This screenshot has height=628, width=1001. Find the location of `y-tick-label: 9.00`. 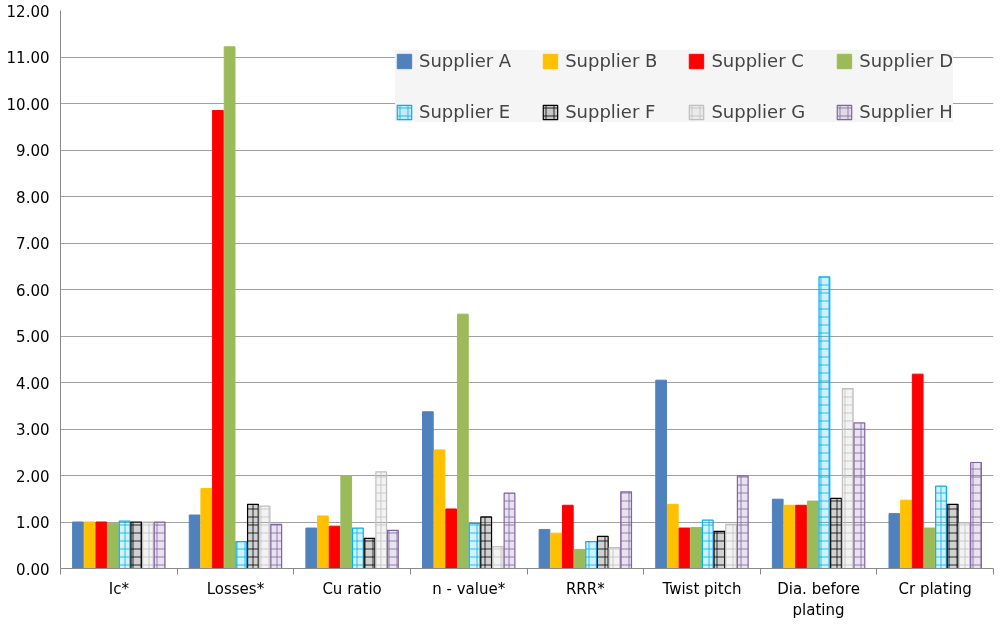

y-tick-label: 9.00 is located at coordinates (33, 151).